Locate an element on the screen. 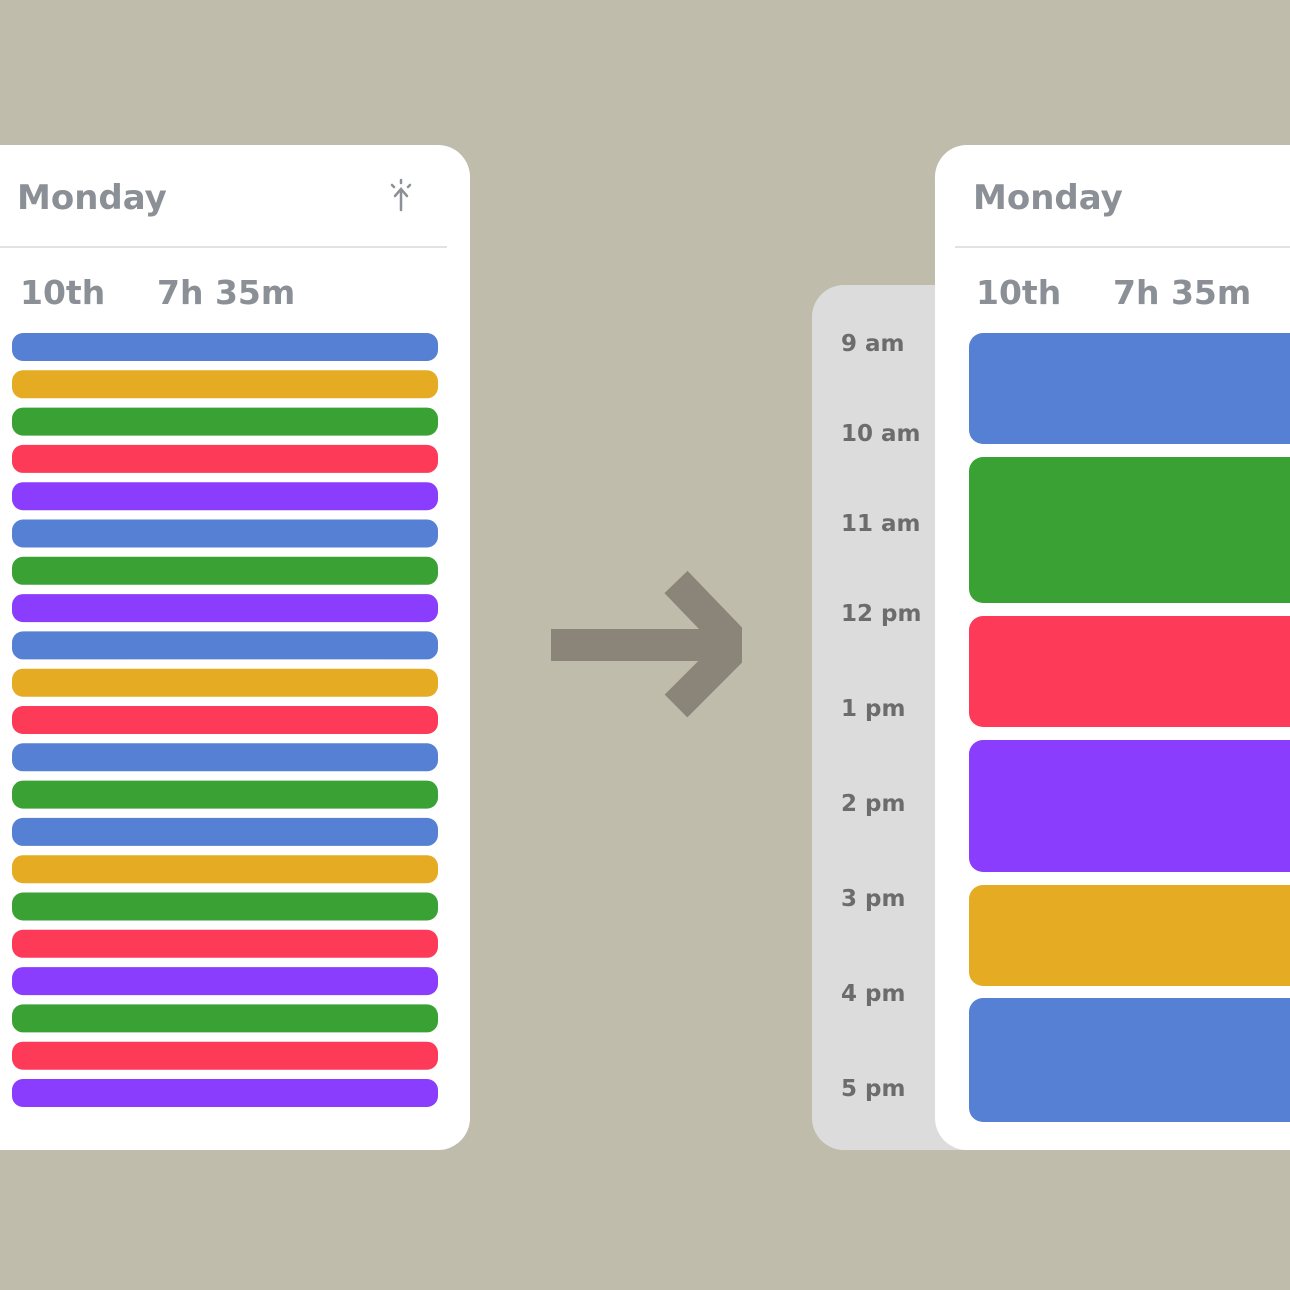 Image resolution: width=1290 pixels, height=1290 pixels. time-label: 1 pm is located at coordinates (873, 709).